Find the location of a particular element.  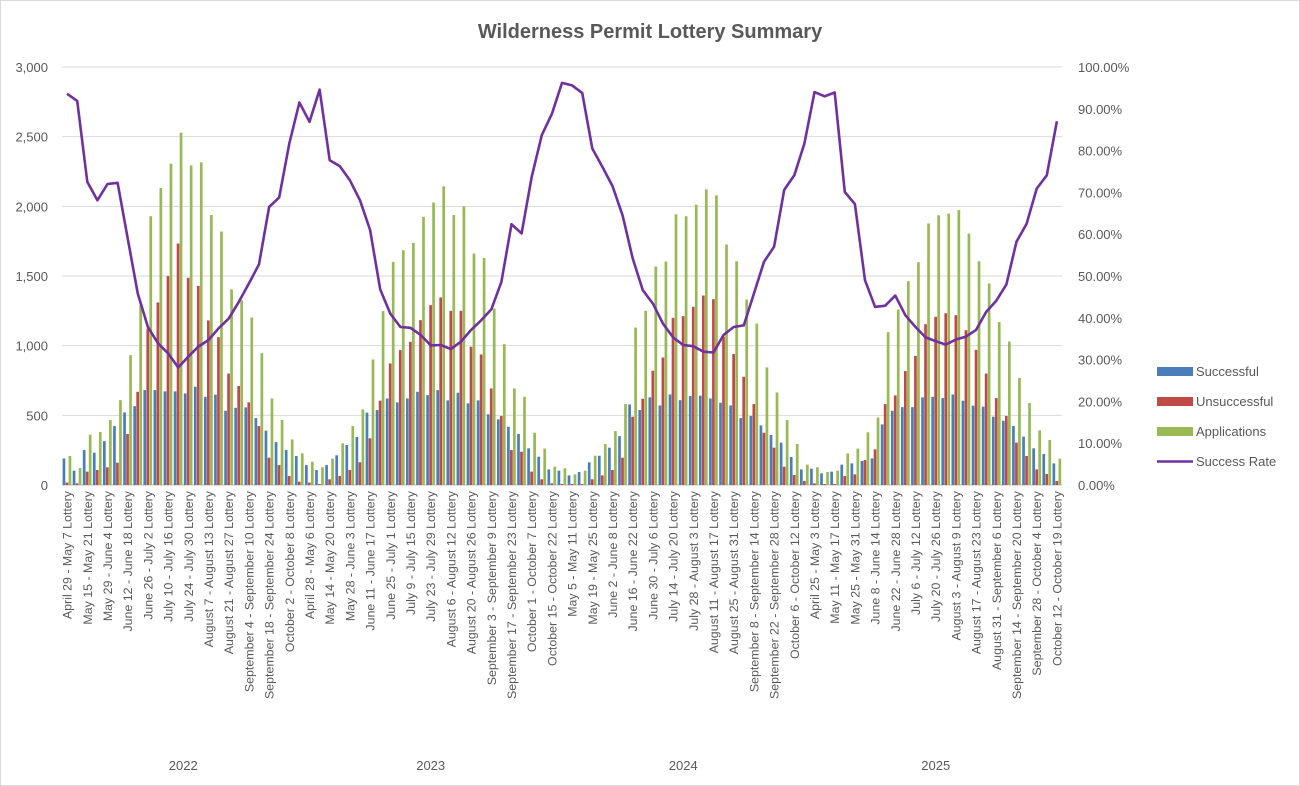

category-label: July 20 - July 26 Lottery is located at coordinates (936, 556).